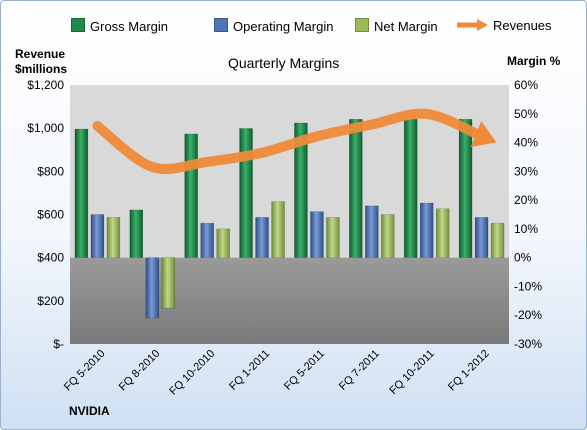  I want to click on legend-swatch-operating-margin, so click(221, 25).